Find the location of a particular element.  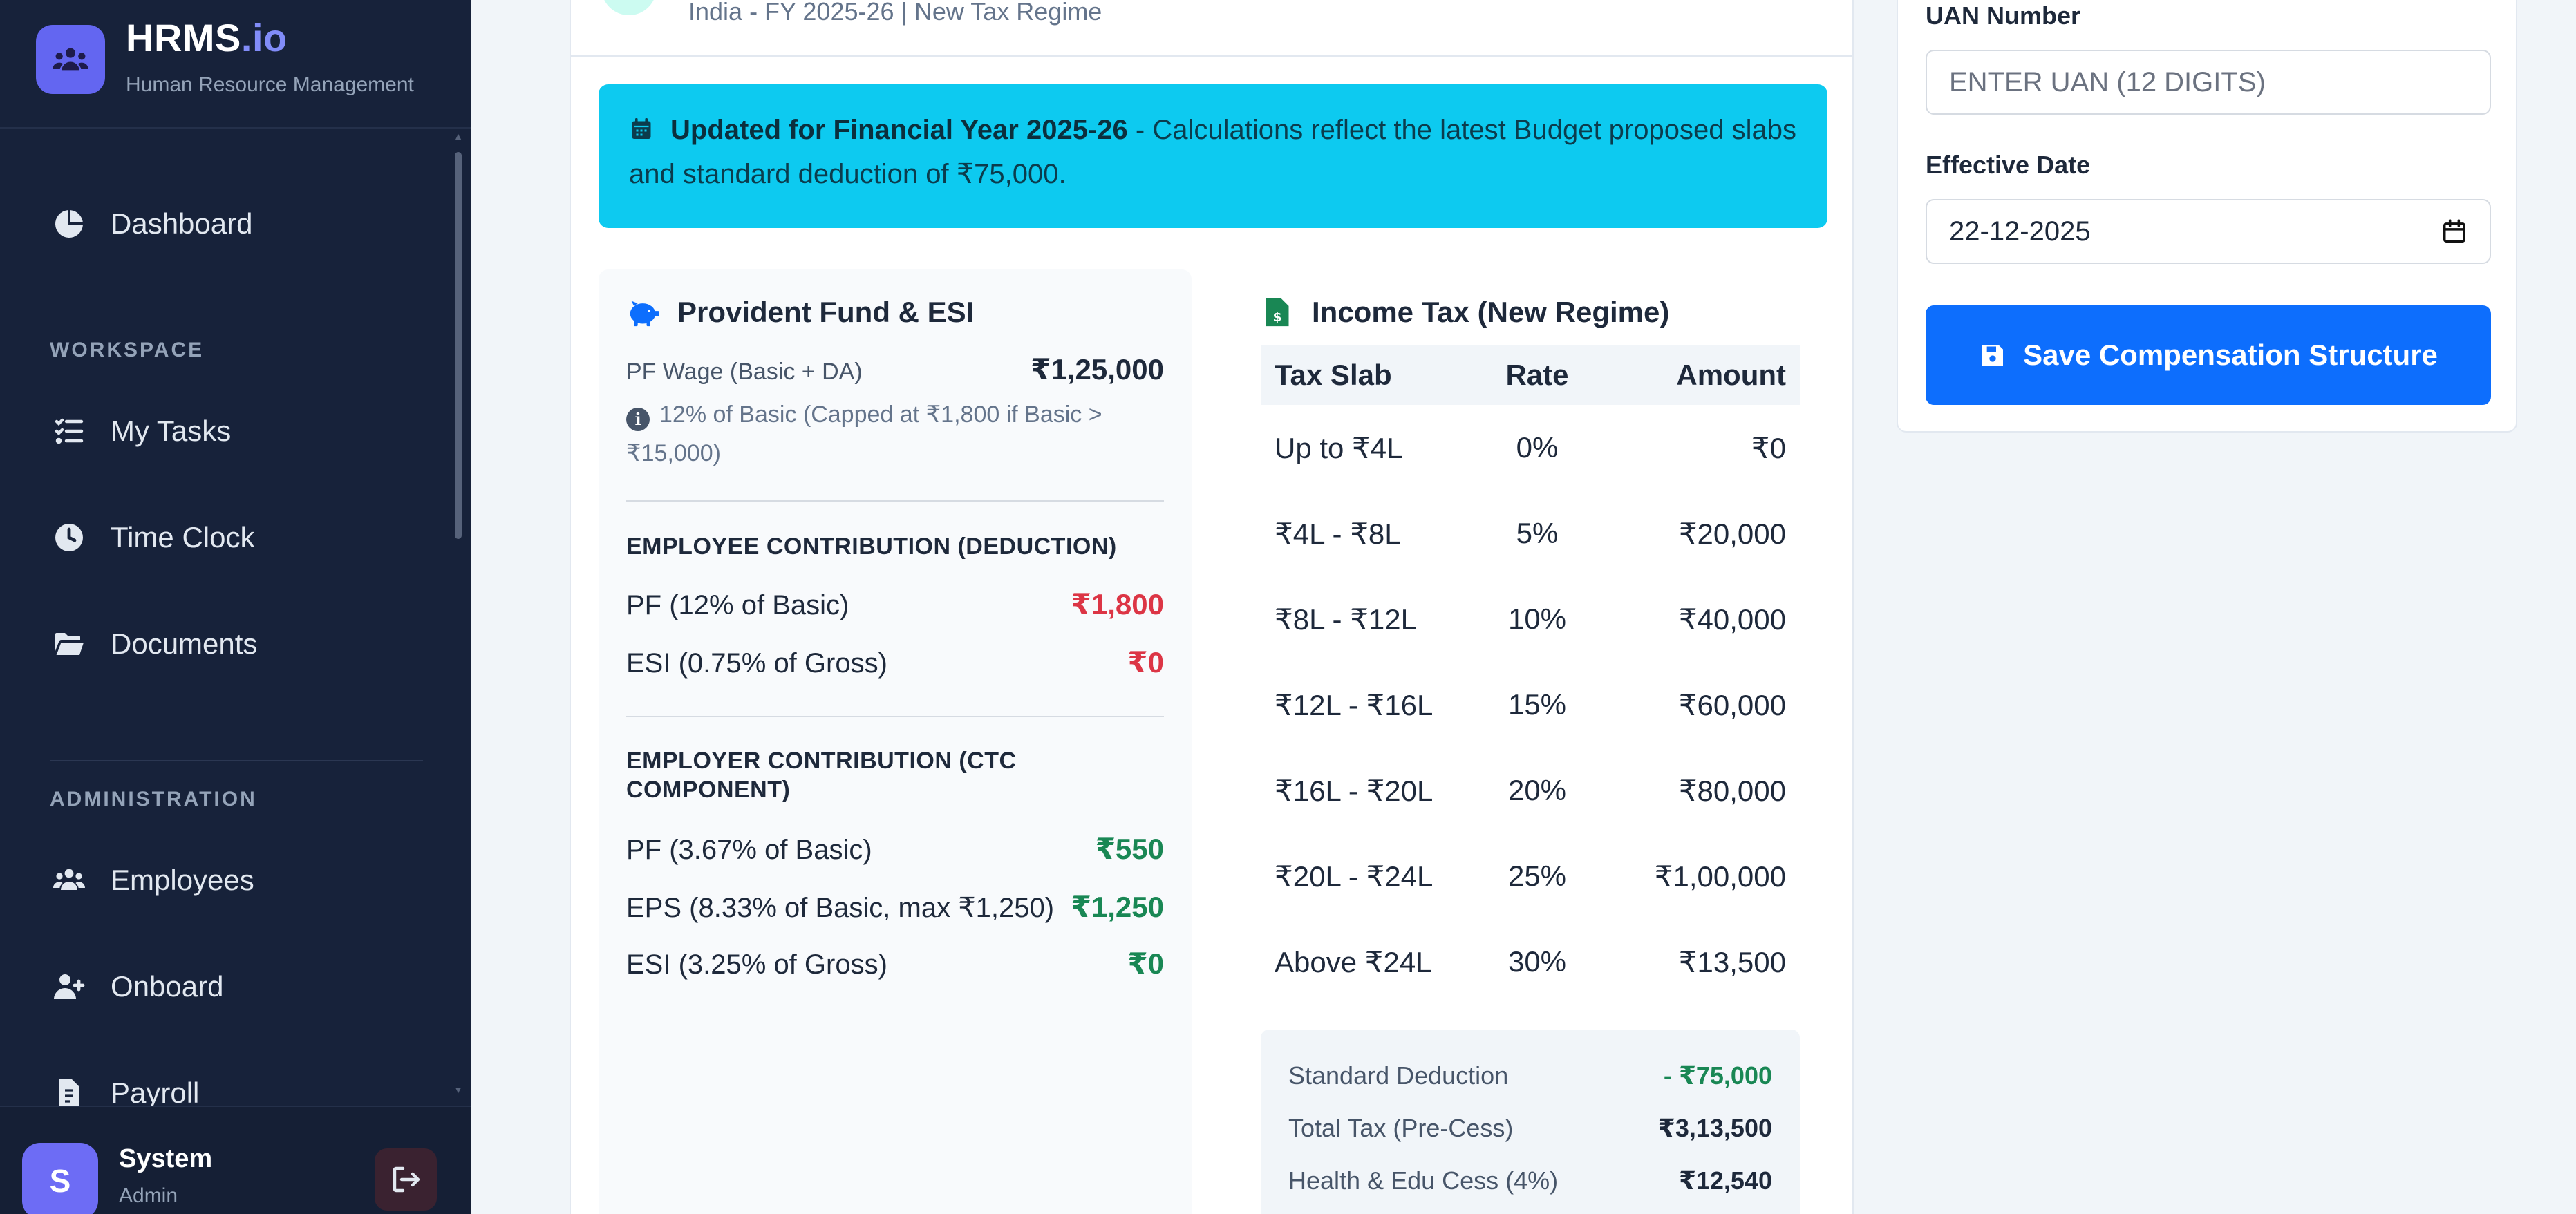

table-row: ₹16L - ₹20L 20% ₹80,000 is located at coordinates (1530, 790).